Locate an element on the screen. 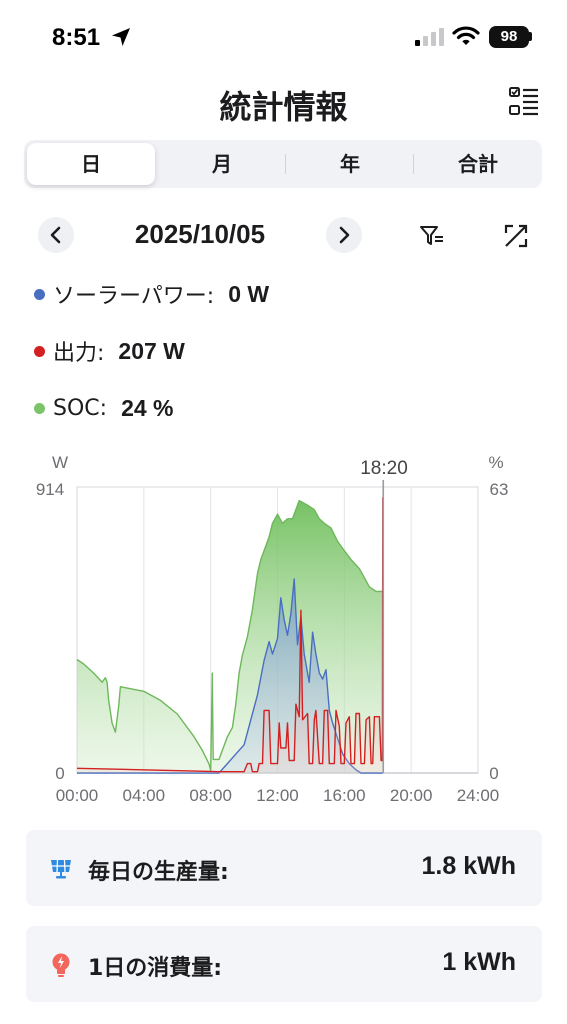 The height and width of the screenshot is (1024, 567). period-tabs: 日 月 年 合計 is located at coordinates (283, 164).